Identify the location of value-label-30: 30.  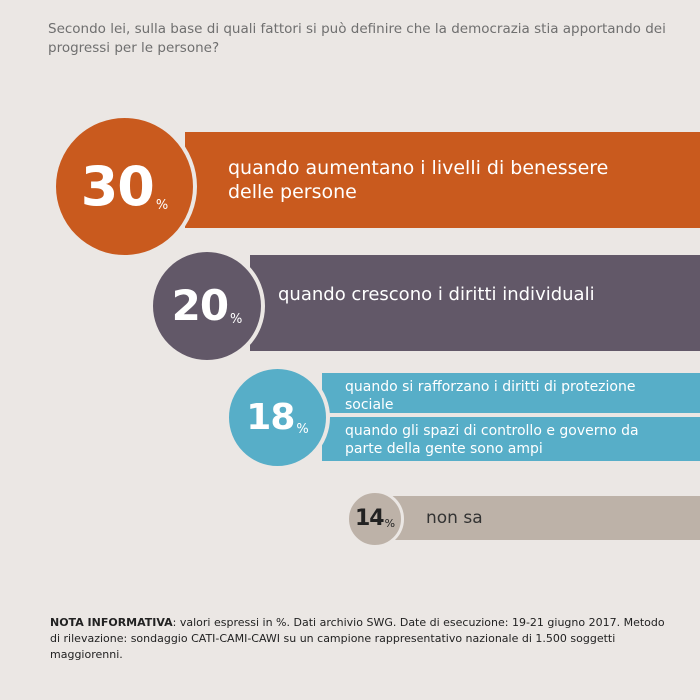
(117, 186).